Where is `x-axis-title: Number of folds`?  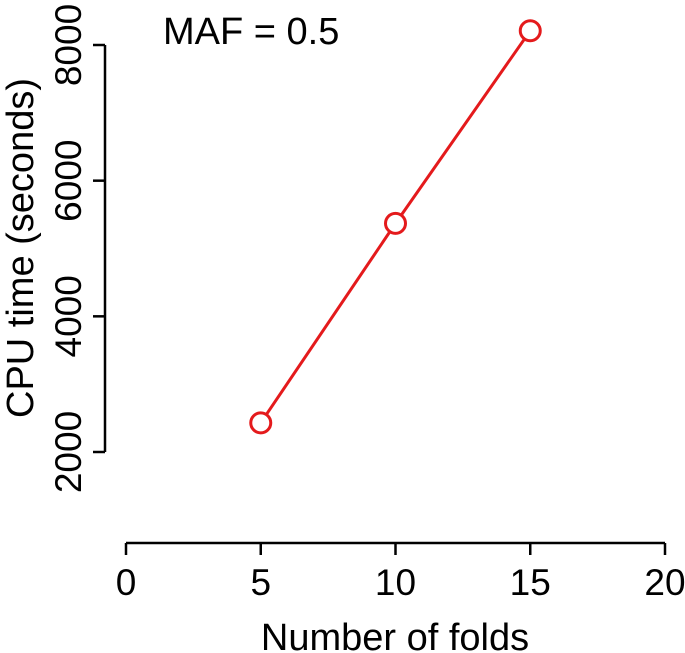
x-axis-title: Number of folds is located at coordinates (395, 635).